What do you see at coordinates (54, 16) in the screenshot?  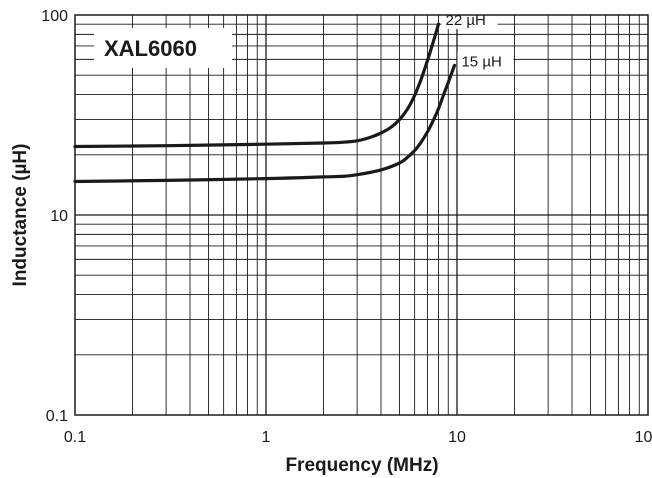 I see `y-tick-label: 100` at bounding box center [54, 16].